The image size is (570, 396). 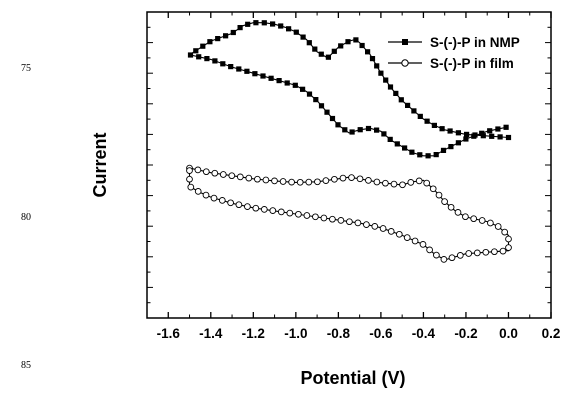 What do you see at coordinates (295, 333) in the screenshot?
I see `x-tick-label: -1.0` at bounding box center [295, 333].